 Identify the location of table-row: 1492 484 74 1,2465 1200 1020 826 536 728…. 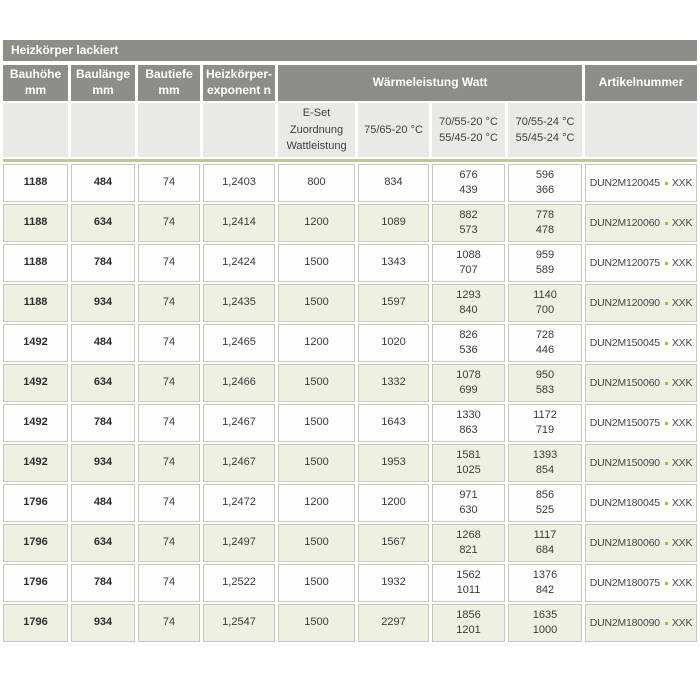
(350, 343).